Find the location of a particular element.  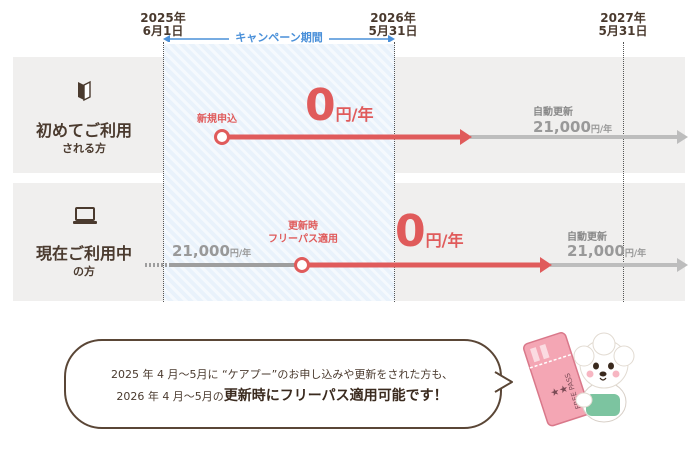

row1-renew-label: 自動更新 is located at coordinates (553, 112).